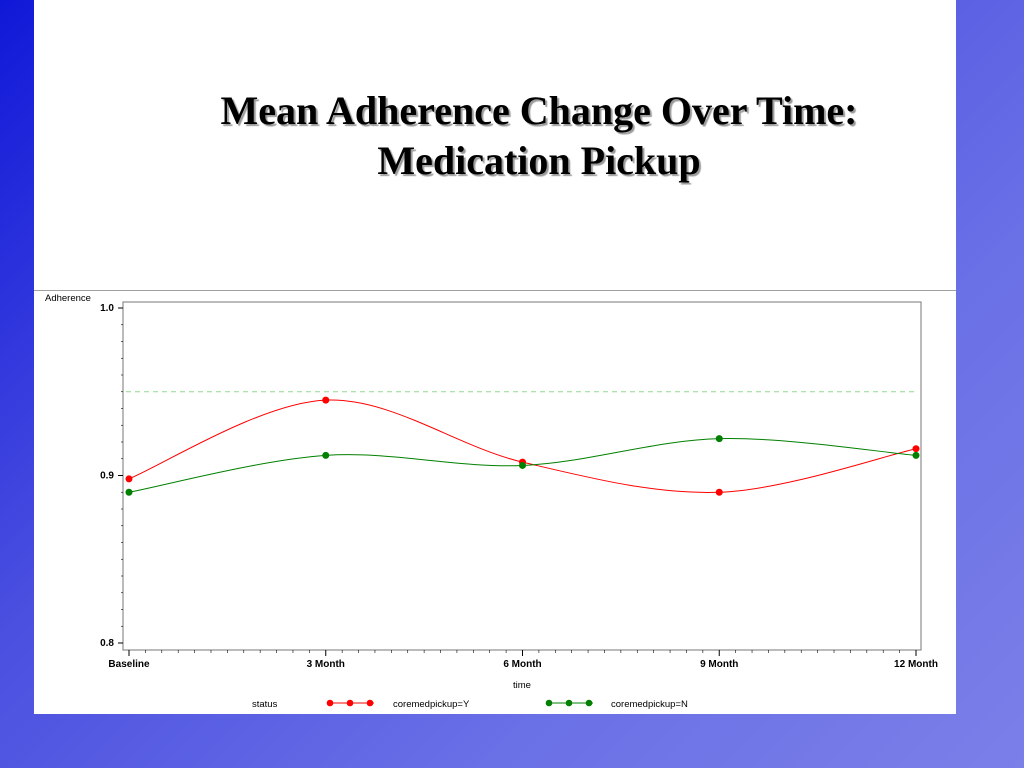 The height and width of the screenshot is (768, 1024). What do you see at coordinates (326, 664) in the screenshot?
I see `x-tick-label: 3 Month` at bounding box center [326, 664].